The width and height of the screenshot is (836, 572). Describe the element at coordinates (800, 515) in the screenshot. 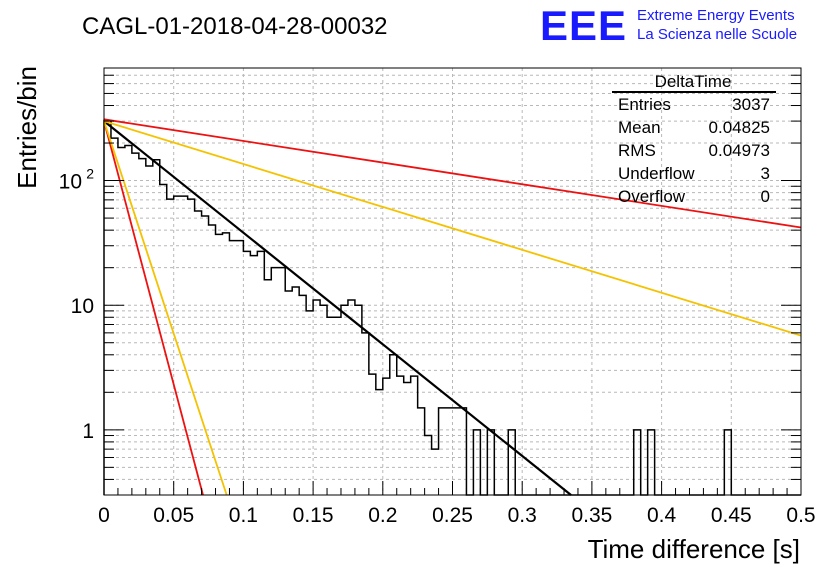

I see `x-tick-label: 0.5` at that location.